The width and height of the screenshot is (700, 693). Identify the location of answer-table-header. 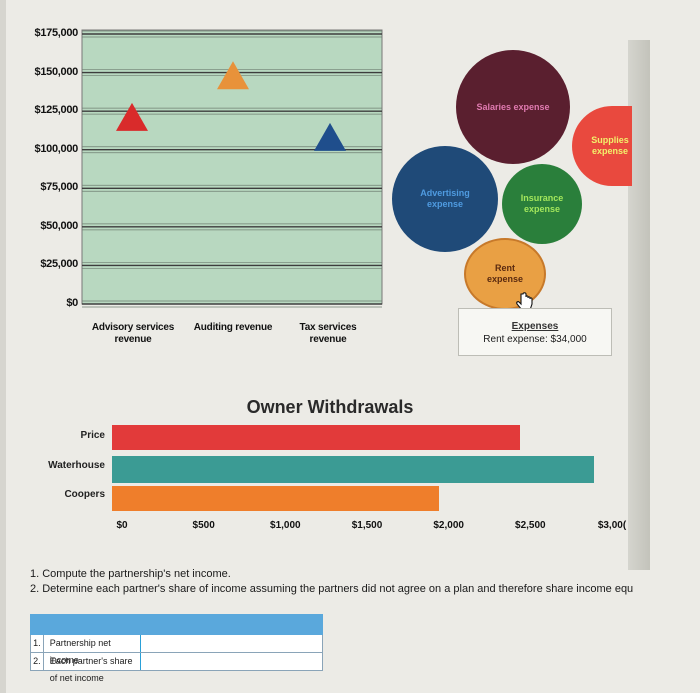
(176, 624).